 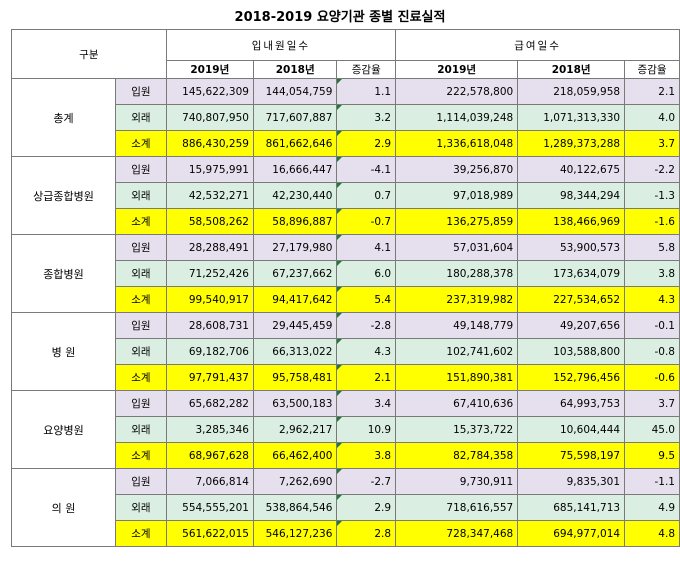 I want to click on benefit-2019-cell-value: 49,148,779, so click(x=483, y=325).